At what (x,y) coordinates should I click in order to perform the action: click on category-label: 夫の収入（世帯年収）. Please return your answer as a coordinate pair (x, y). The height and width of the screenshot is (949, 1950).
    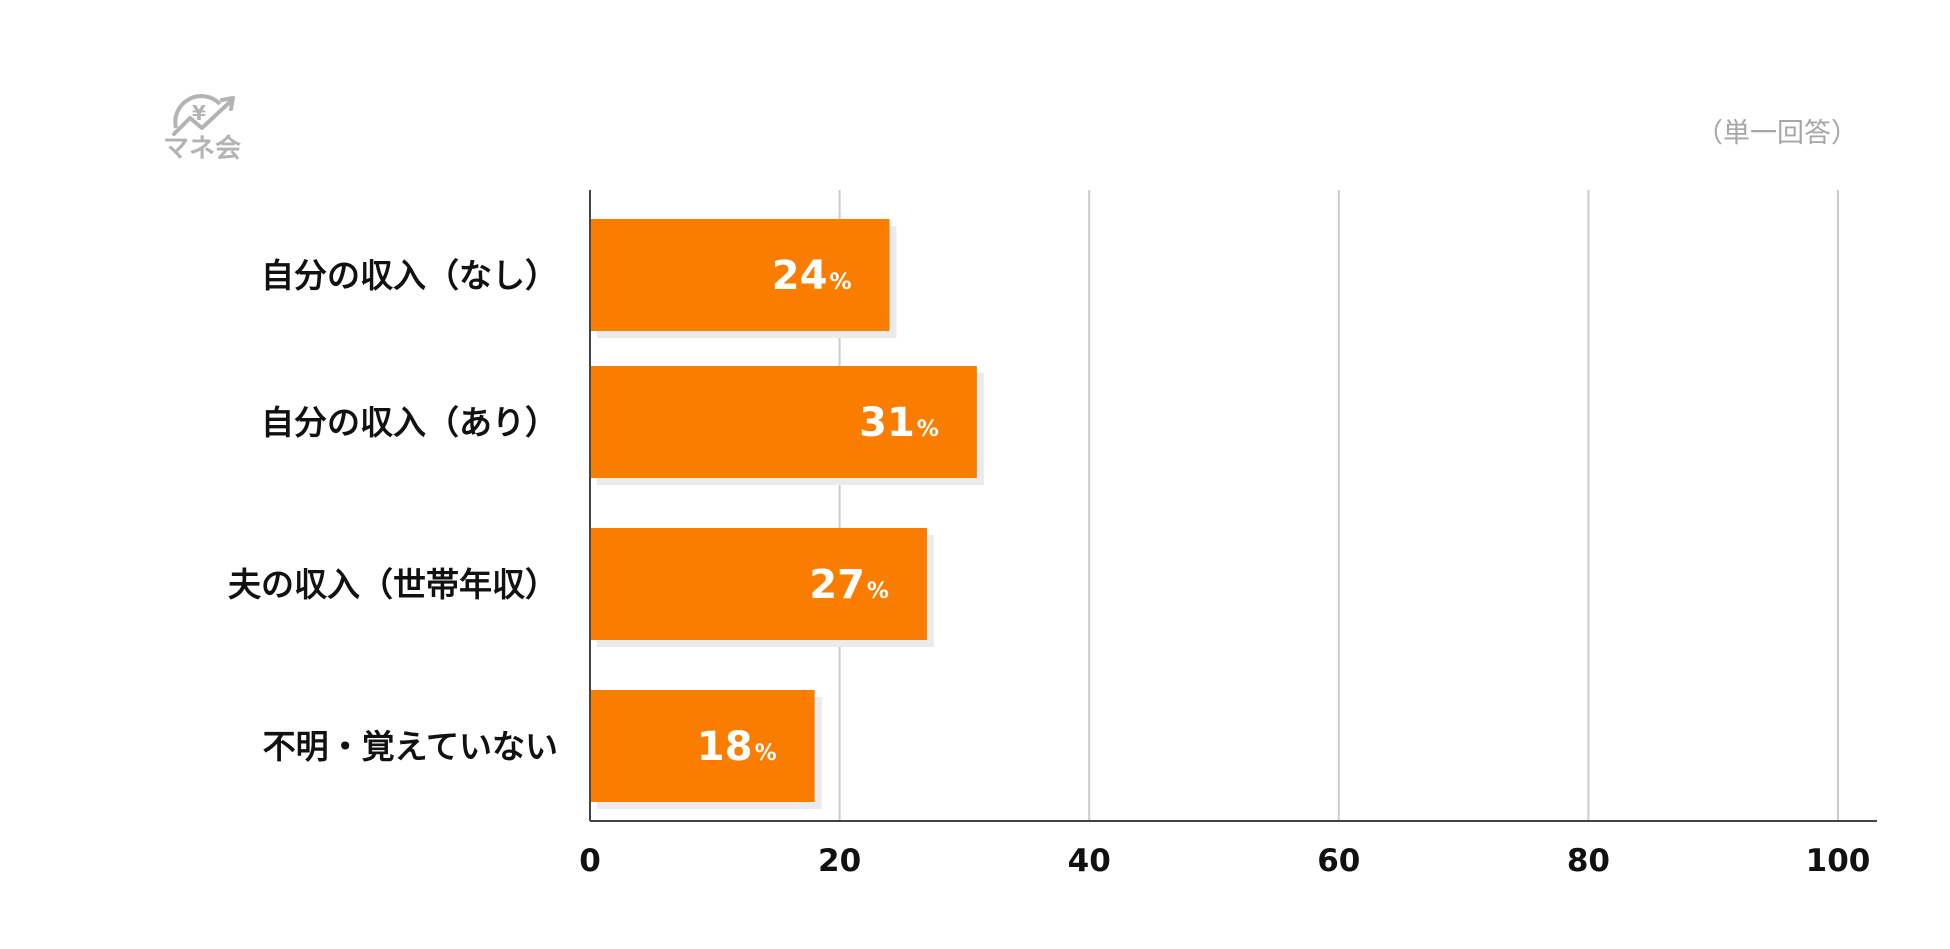
    Looking at the image, I should click on (393, 584).